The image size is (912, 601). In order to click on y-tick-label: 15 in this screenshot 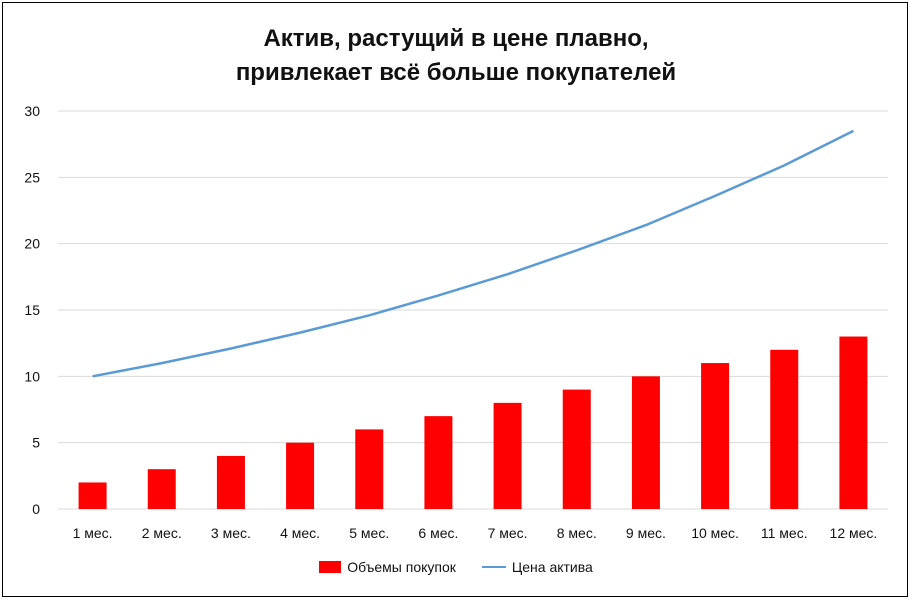, I will do `click(32, 310)`.